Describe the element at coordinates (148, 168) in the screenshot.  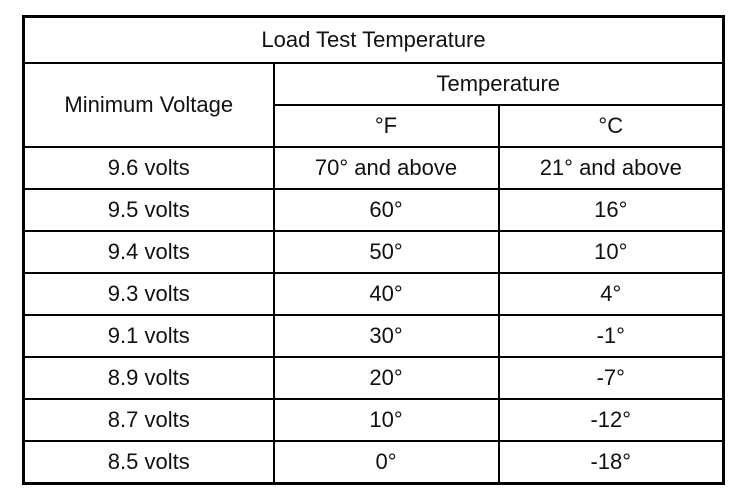
I see `table-cell: 9.6 volts` at that location.